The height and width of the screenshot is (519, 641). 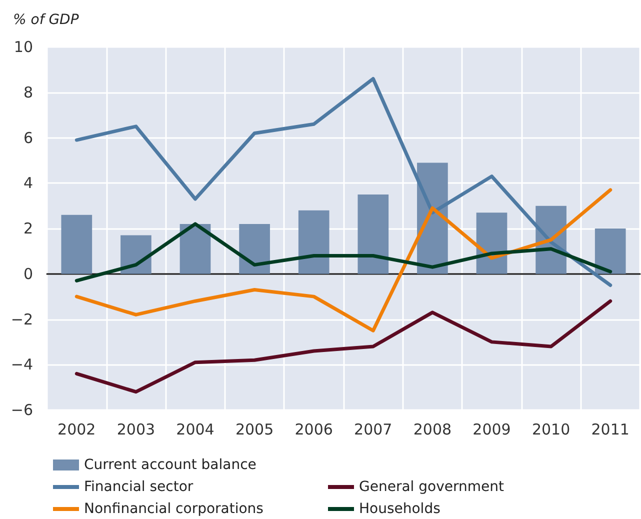 What do you see at coordinates (399, 509) in the screenshot?
I see `legend-label: Households` at bounding box center [399, 509].